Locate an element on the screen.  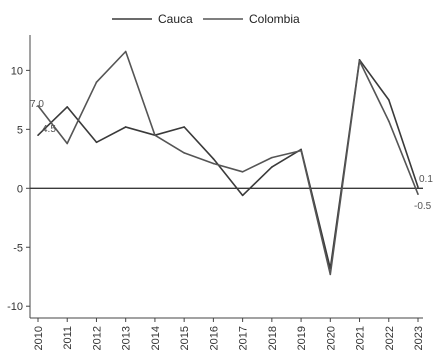
legend: Cauca Colombia is located at coordinates (206, 19).